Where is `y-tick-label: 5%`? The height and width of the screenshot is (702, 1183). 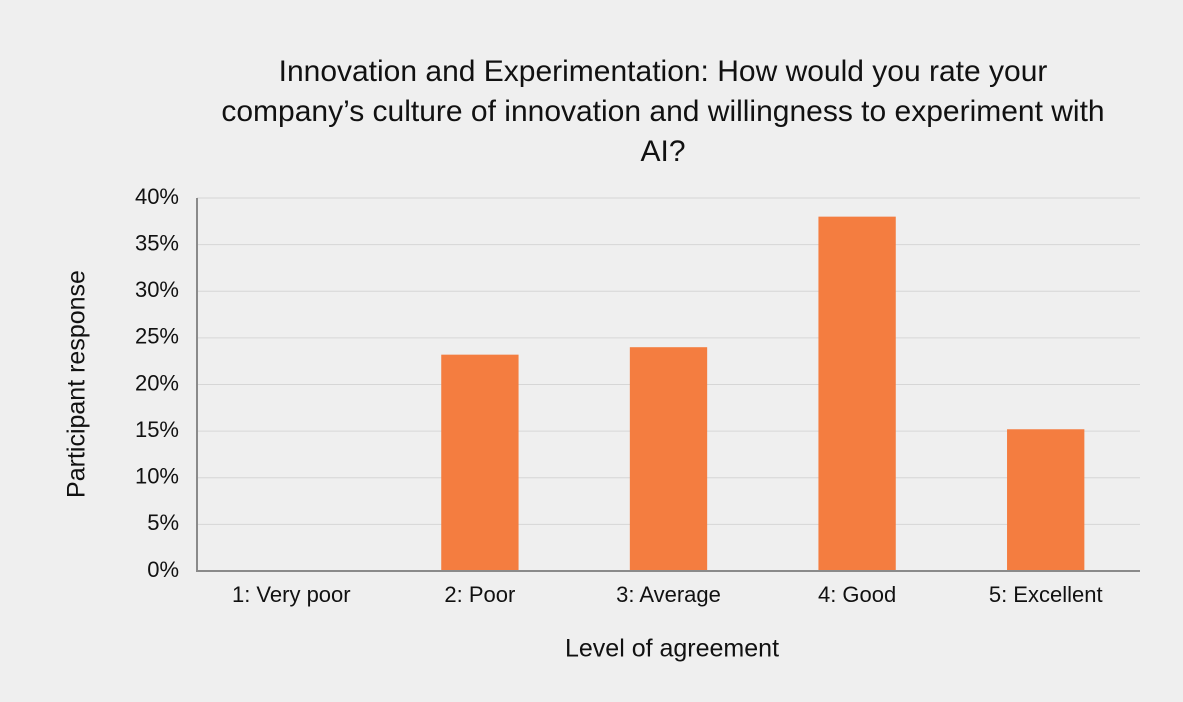
y-tick-label: 5% is located at coordinates (163, 522).